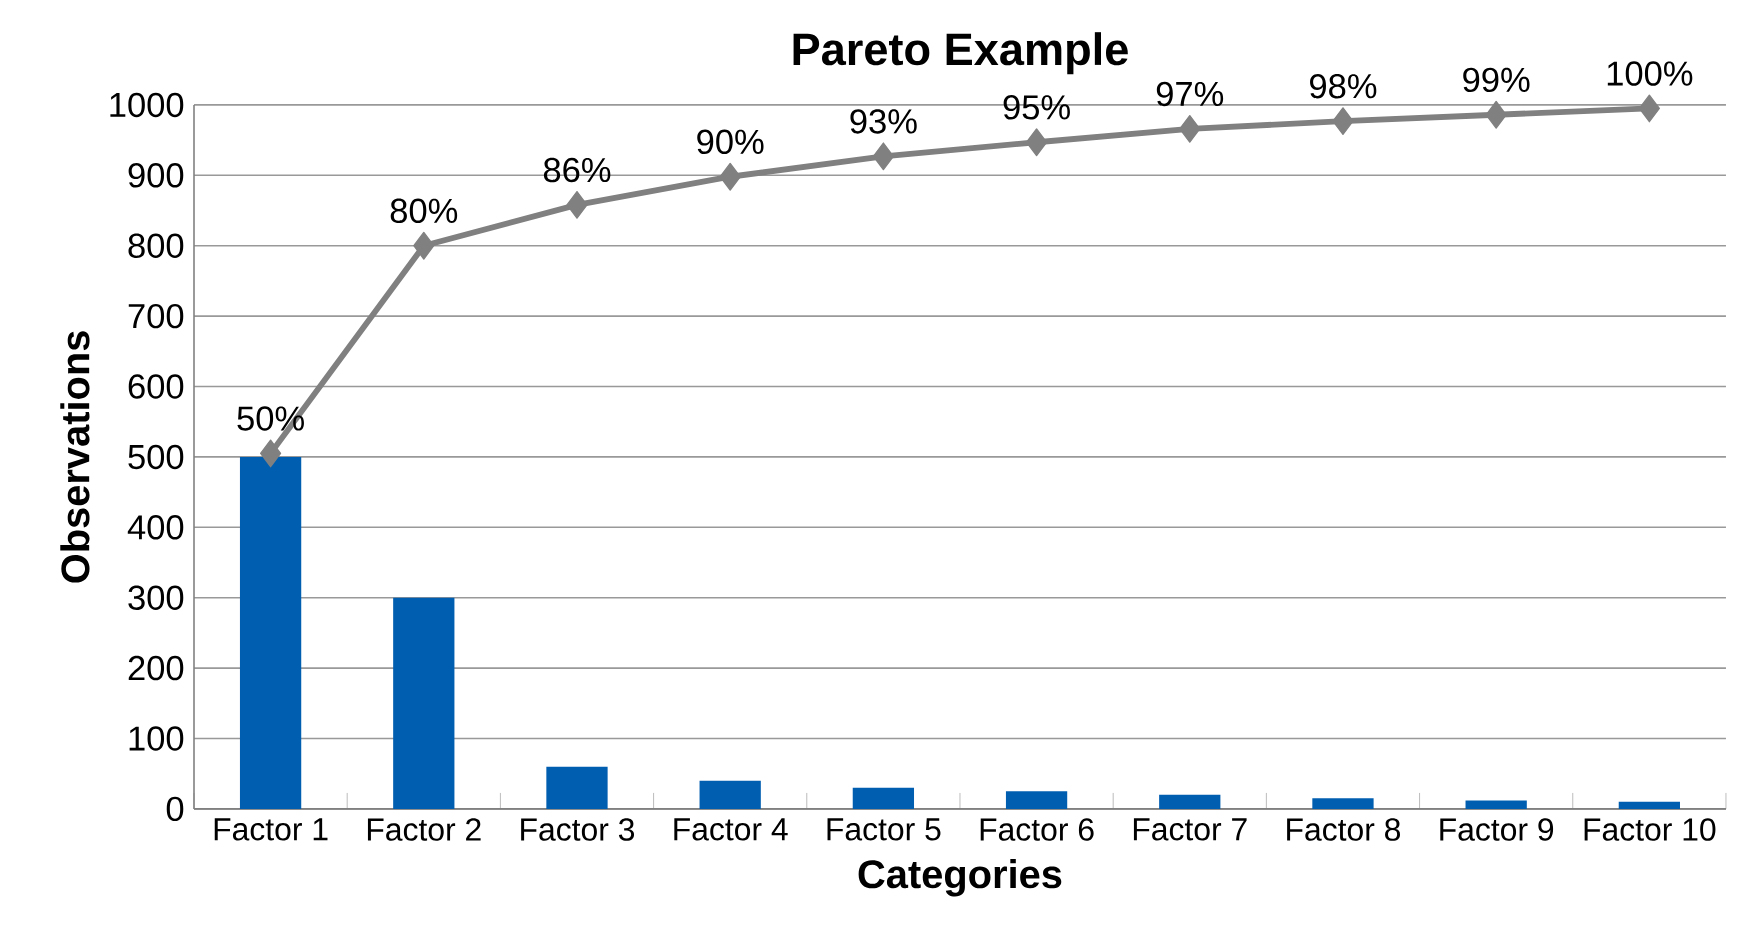  What do you see at coordinates (960, 53) in the screenshot?
I see `chart-title: Pareto Example` at bounding box center [960, 53].